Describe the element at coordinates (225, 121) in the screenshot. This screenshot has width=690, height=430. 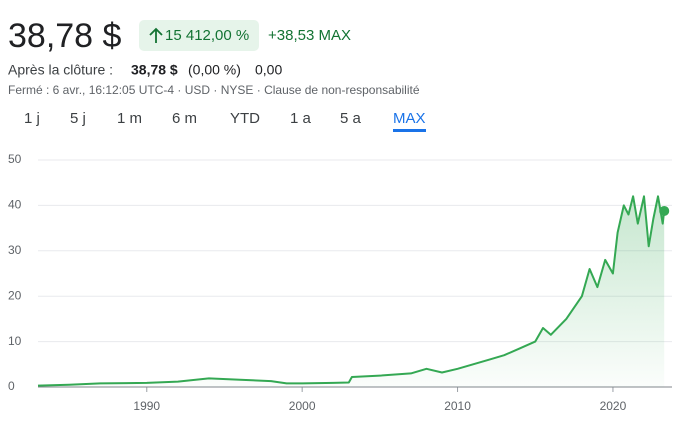
I see `range-tabs: 1 j 5 j 1 m 6 m YTD 1 a 5 a MAX` at that location.